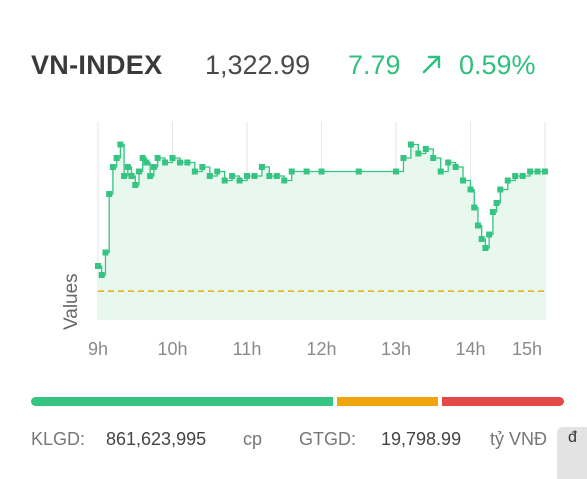 This screenshot has height=479, width=587. Describe the element at coordinates (470, 349) in the screenshot. I see `x-tick-label: 14h` at that location.